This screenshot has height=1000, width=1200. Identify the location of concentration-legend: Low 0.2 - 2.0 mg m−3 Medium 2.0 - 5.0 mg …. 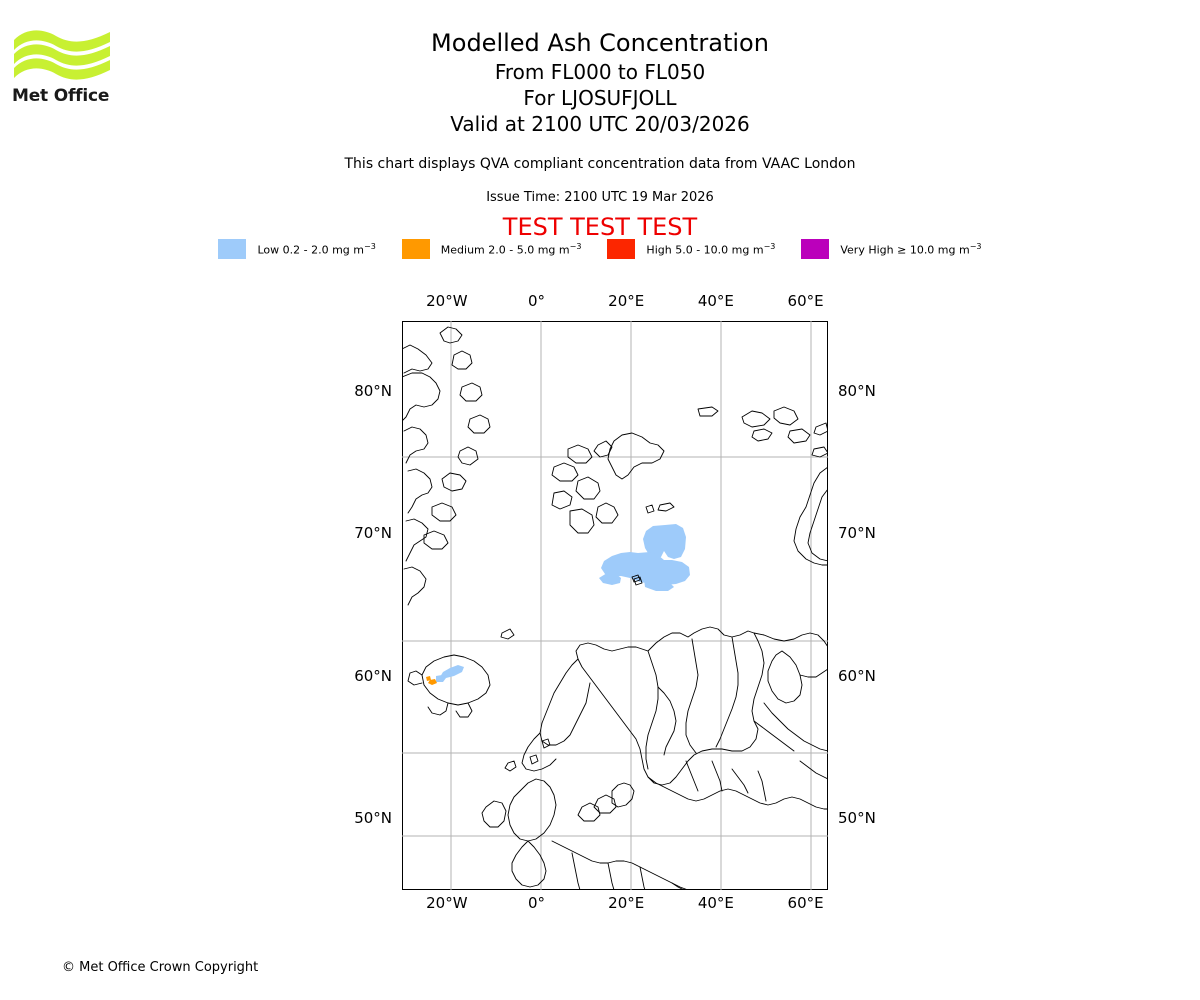
(600, 249).